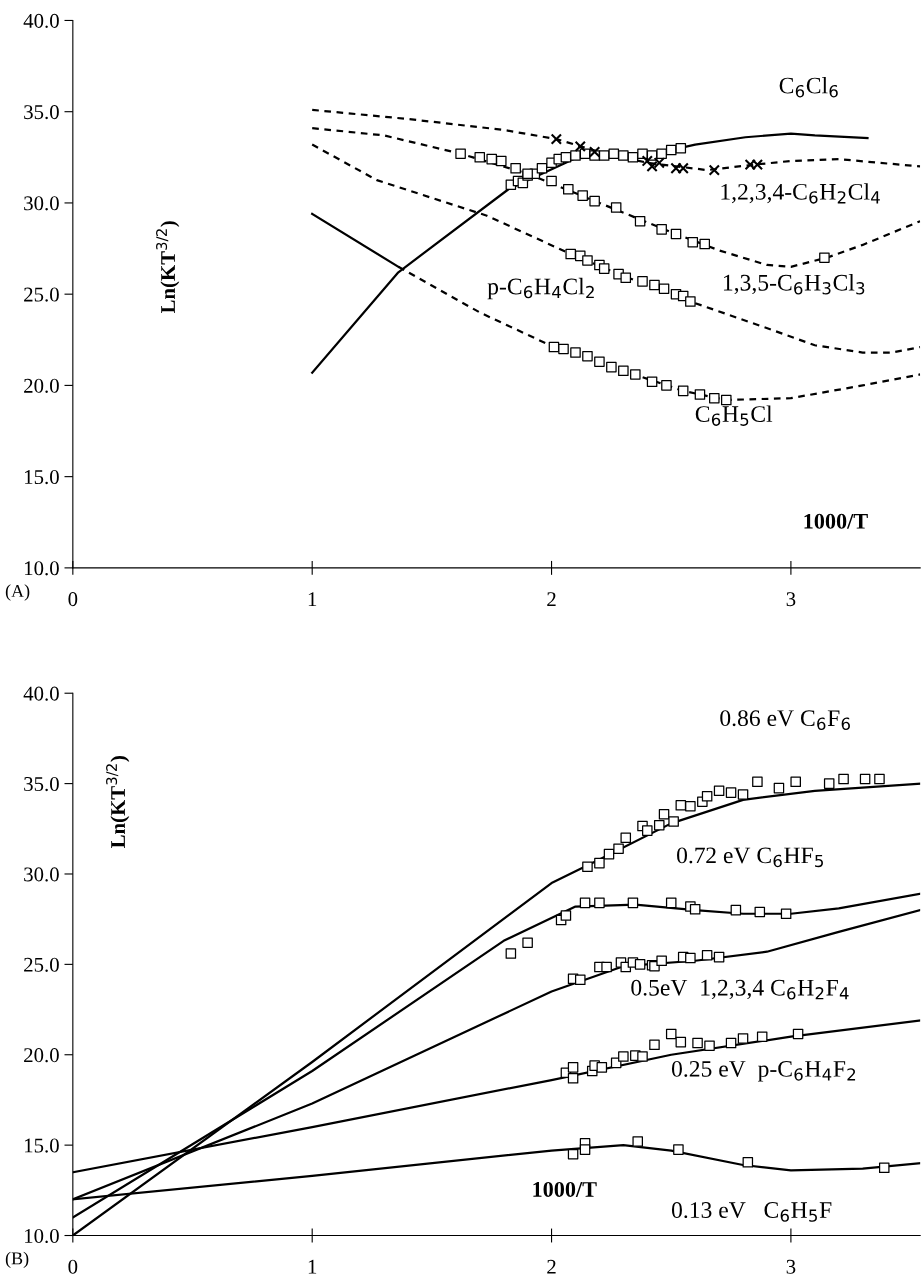  Describe the element at coordinates (42, 477) in the screenshot. I see `y-tick-label: 15.0` at that location.